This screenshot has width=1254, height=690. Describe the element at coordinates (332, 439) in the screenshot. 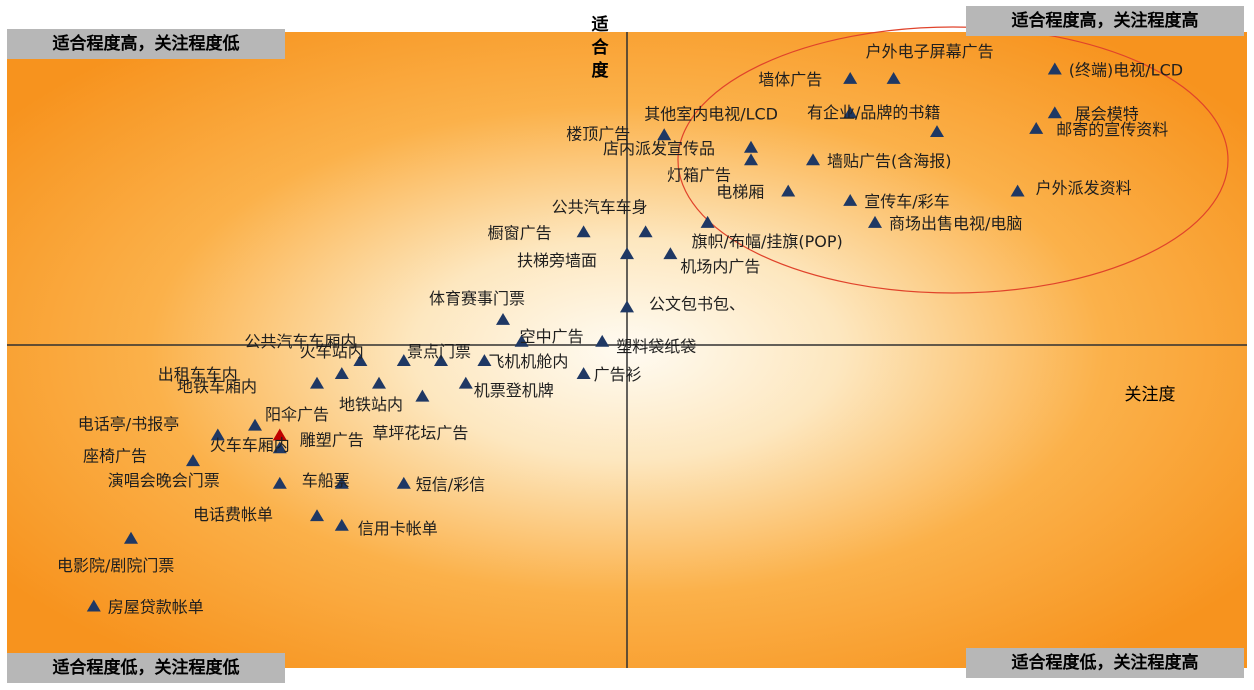

I see `point-label: 雕塑广告` at that location.